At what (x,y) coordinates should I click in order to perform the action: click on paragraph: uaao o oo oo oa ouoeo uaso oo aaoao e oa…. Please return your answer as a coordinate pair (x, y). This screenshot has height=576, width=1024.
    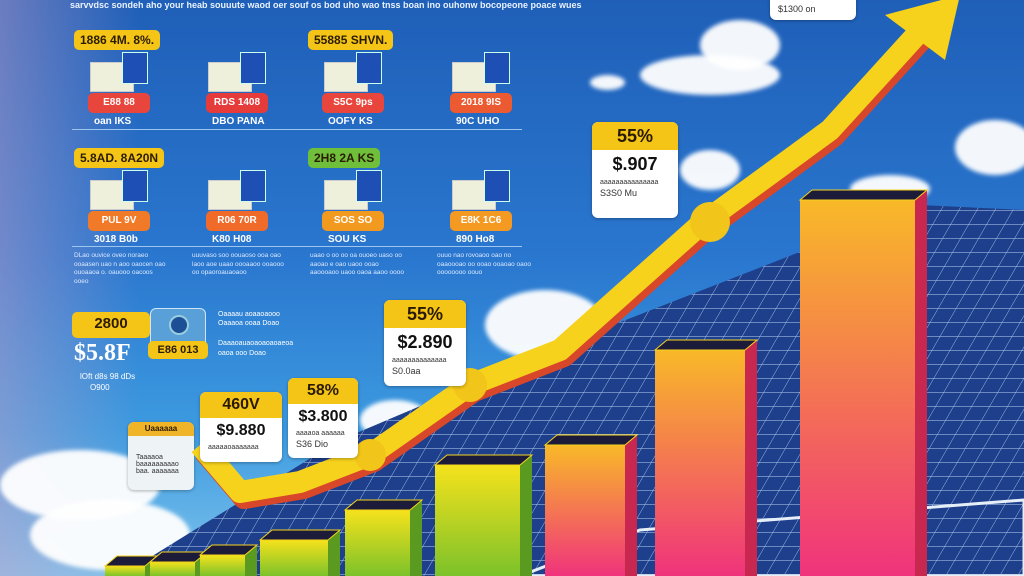
    Looking at the image, I should click on (357, 264).